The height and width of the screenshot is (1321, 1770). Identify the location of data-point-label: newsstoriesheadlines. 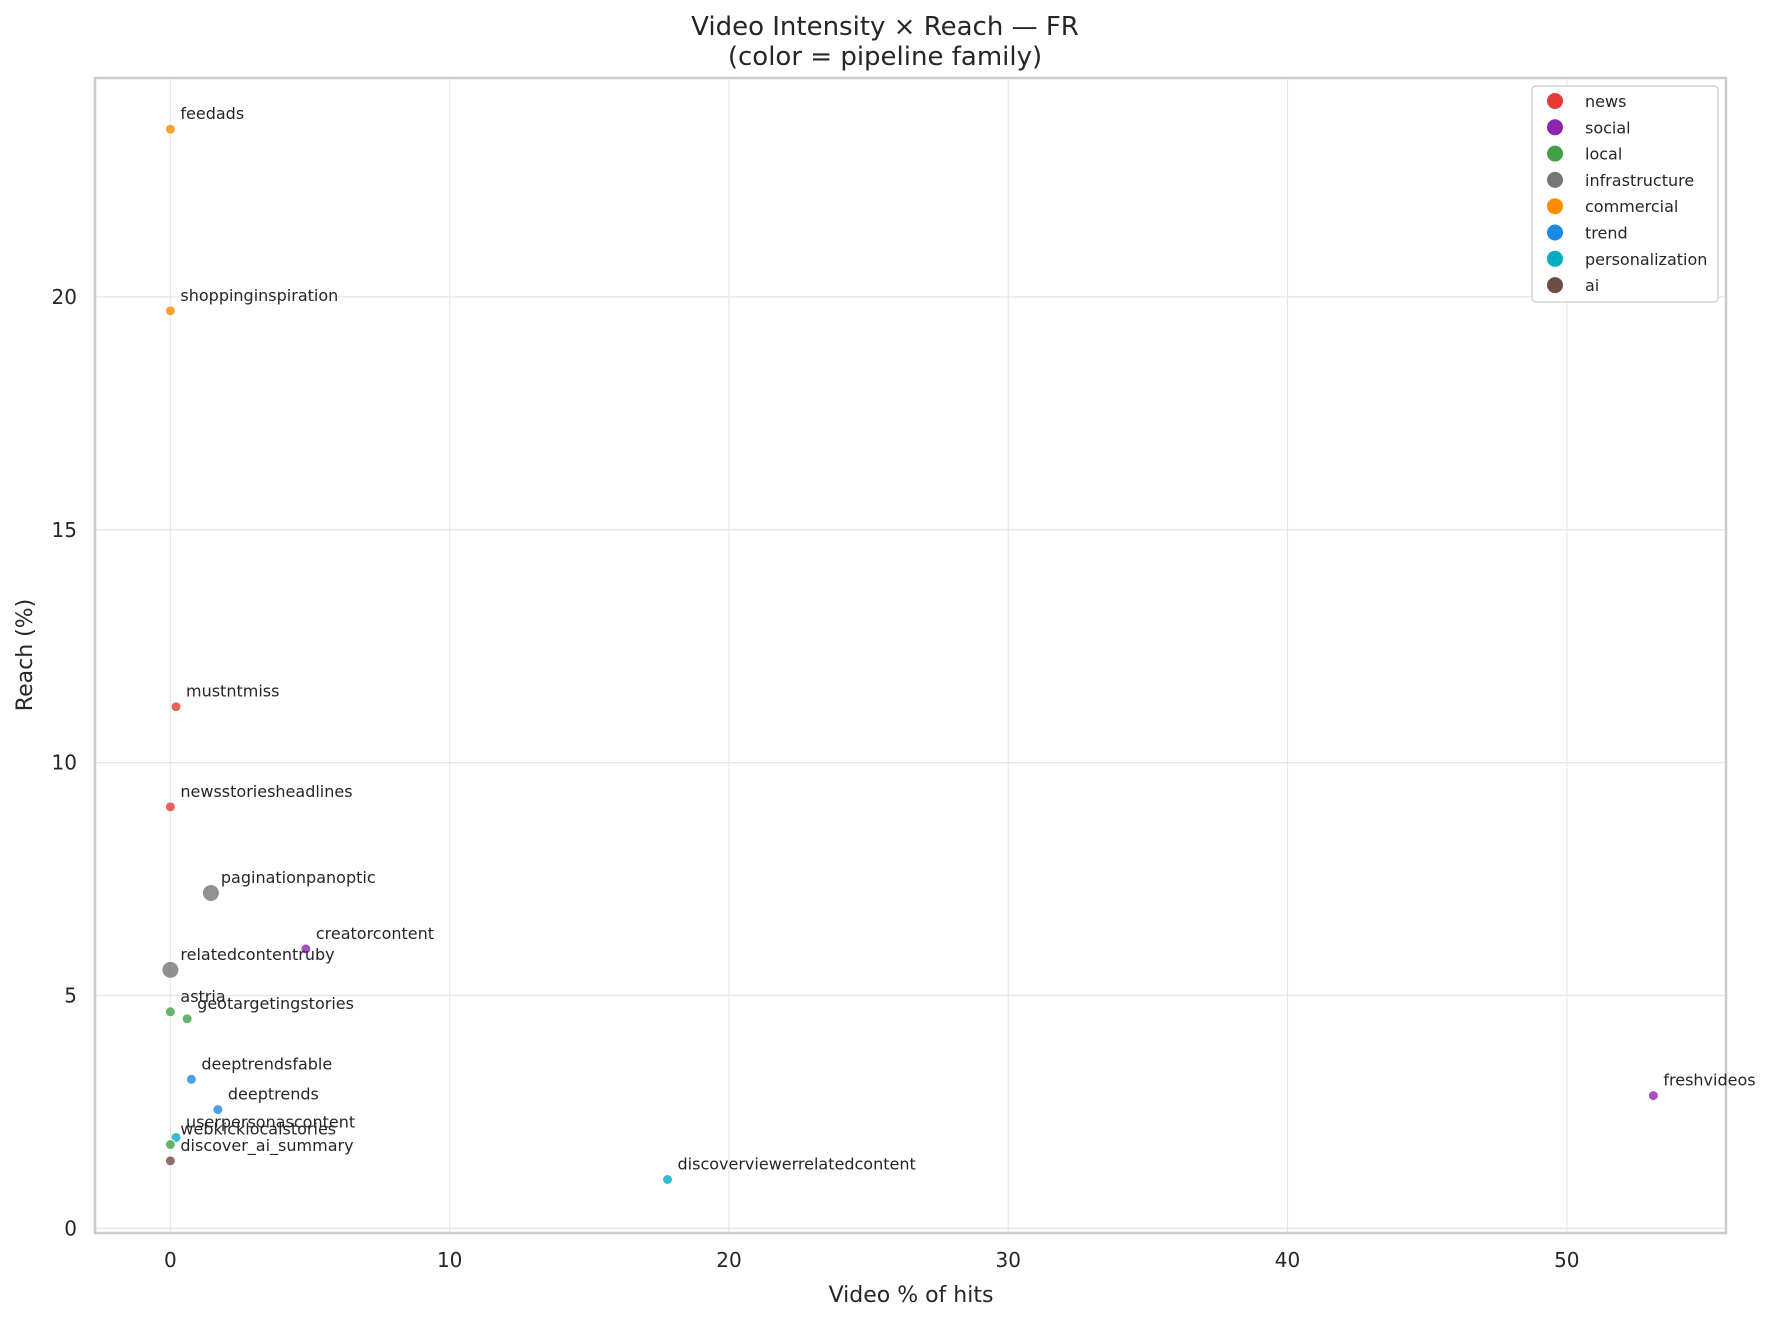
(266, 791).